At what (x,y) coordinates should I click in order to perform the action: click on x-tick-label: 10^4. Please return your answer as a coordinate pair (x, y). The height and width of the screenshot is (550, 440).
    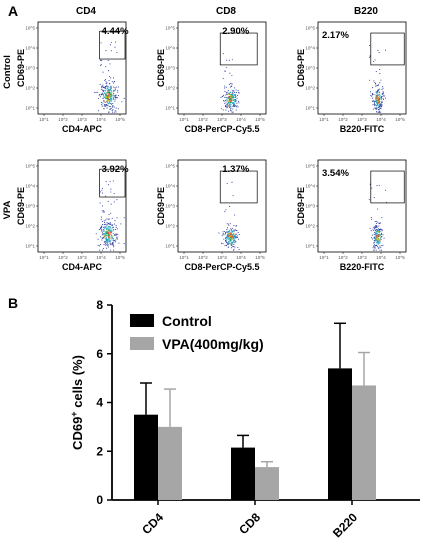
    Looking at the image, I should click on (381, 119).